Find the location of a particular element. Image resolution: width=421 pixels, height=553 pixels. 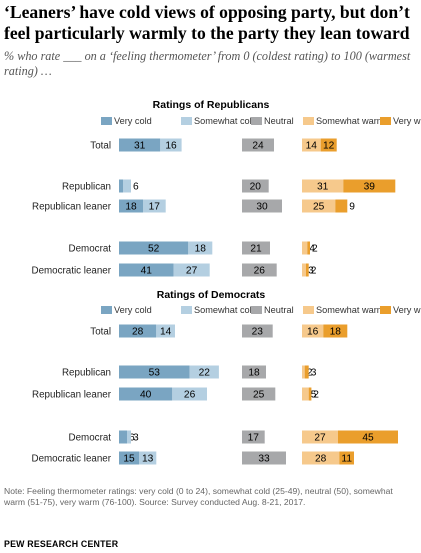

data-label: 4 is located at coordinates (312, 249).